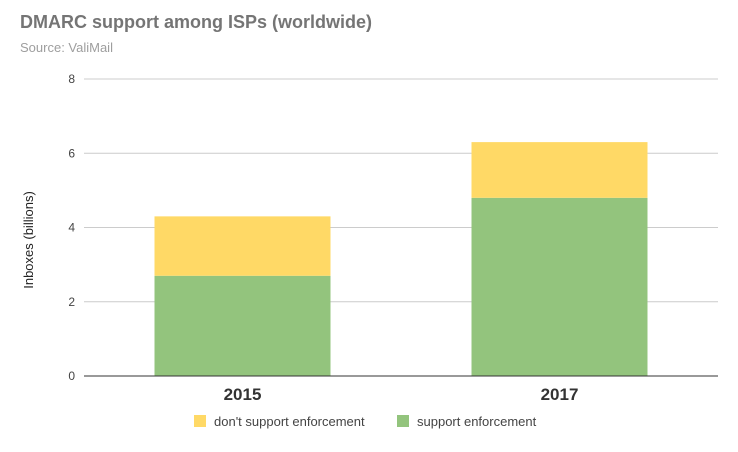  What do you see at coordinates (66, 47) in the screenshot?
I see `chart-subtitle: Source: ValiMail` at bounding box center [66, 47].